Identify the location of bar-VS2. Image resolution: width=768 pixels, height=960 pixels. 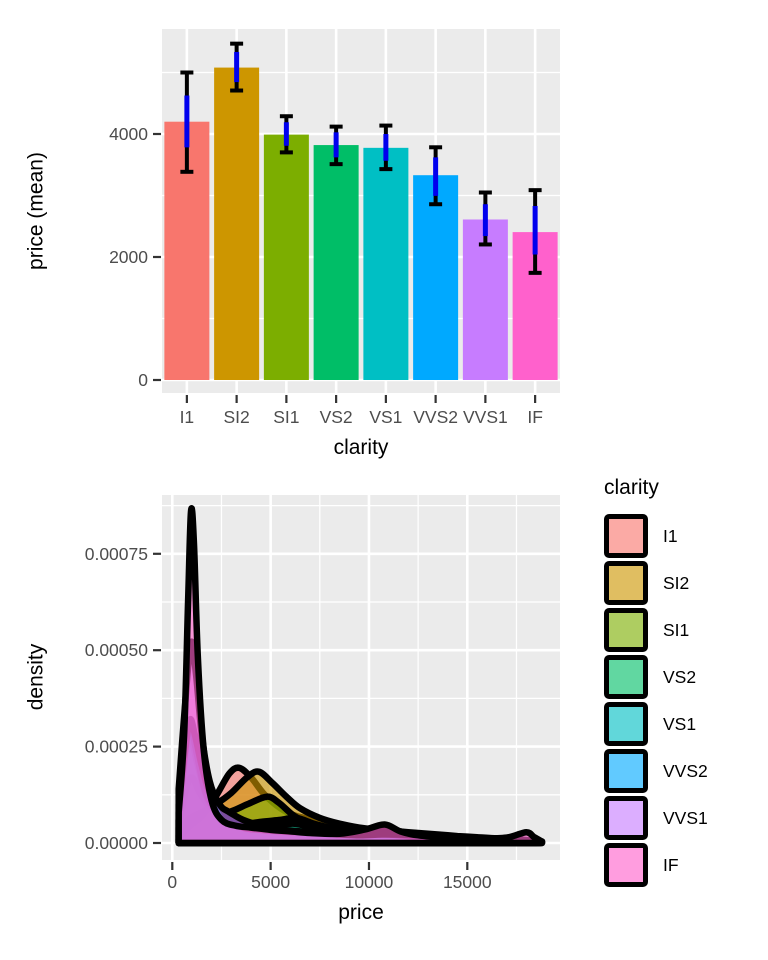
(336, 262).